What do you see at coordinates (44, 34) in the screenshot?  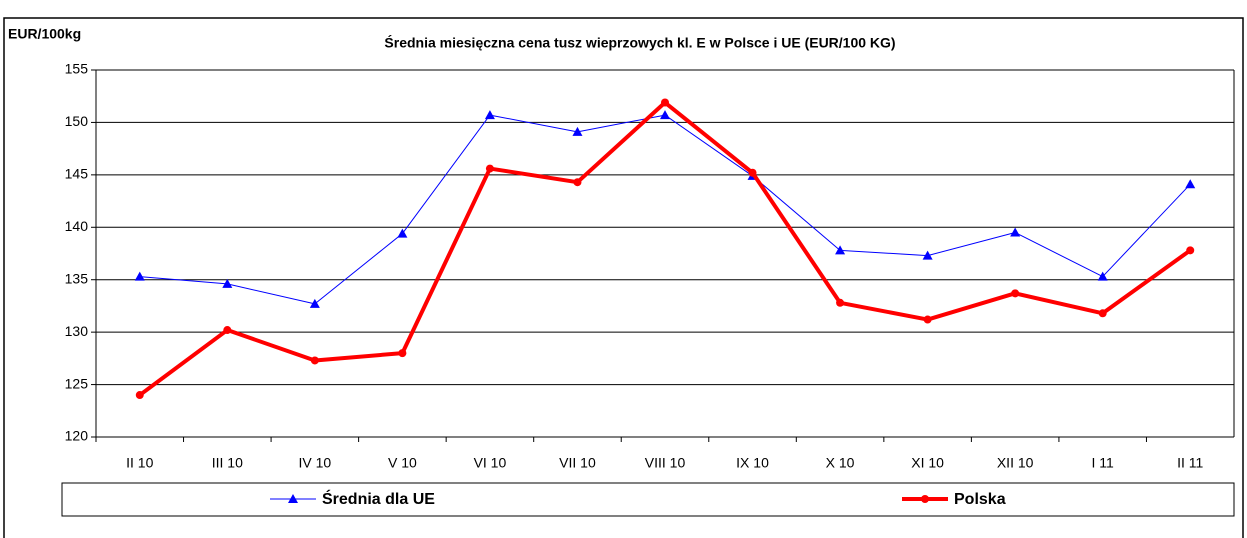 I see `y-axis-label: EUR/100kg` at bounding box center [44, 34].